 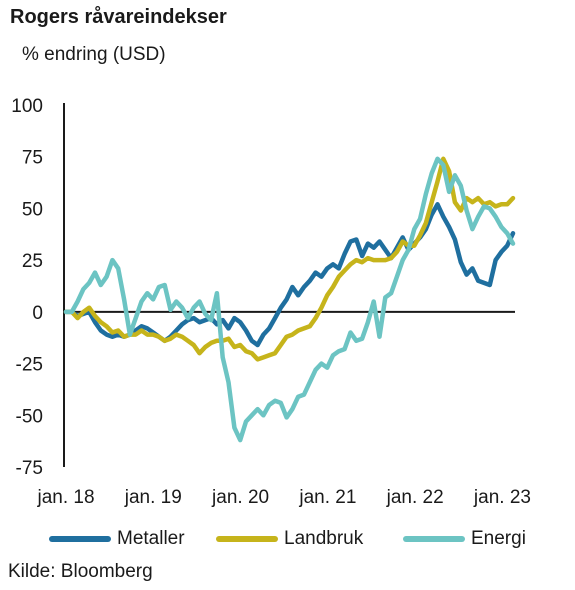 I want to click on x-tick-label: jan. 20, so click(x=240, y=497).